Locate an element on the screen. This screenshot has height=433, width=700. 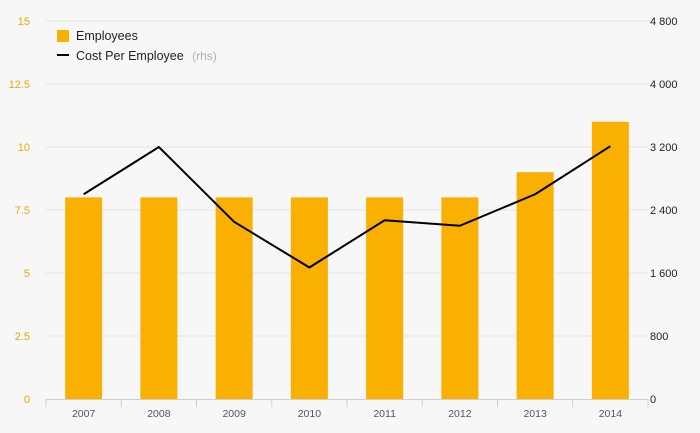
y-right-tick-label: 0 is located at coordinates (653, 400).